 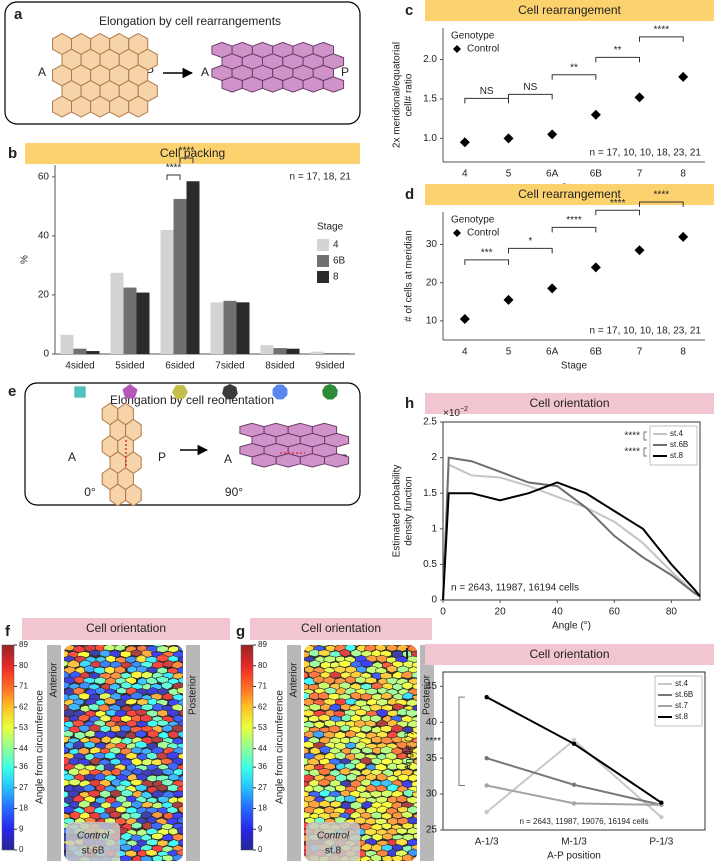 I want to click on y-axis-label: %, so click(x=25, y=259).